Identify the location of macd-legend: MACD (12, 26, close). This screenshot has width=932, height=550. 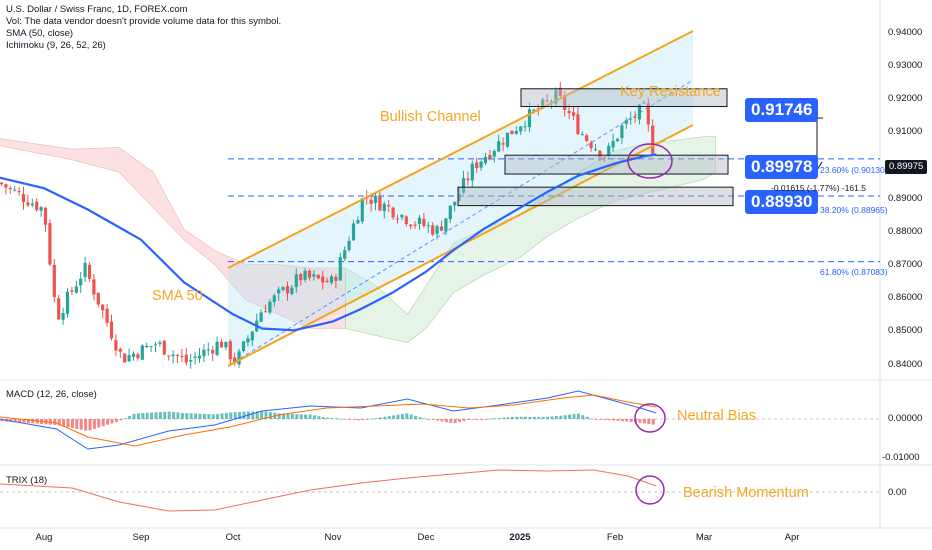
(51, 395).